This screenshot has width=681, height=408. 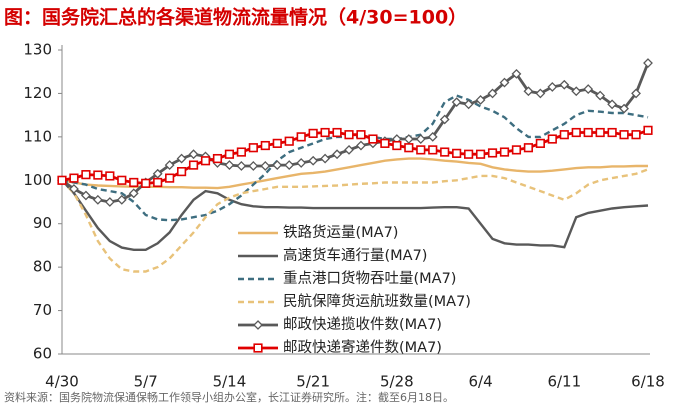 I want to click on x-tick-label: 4/30, so click(x=62, y=382).